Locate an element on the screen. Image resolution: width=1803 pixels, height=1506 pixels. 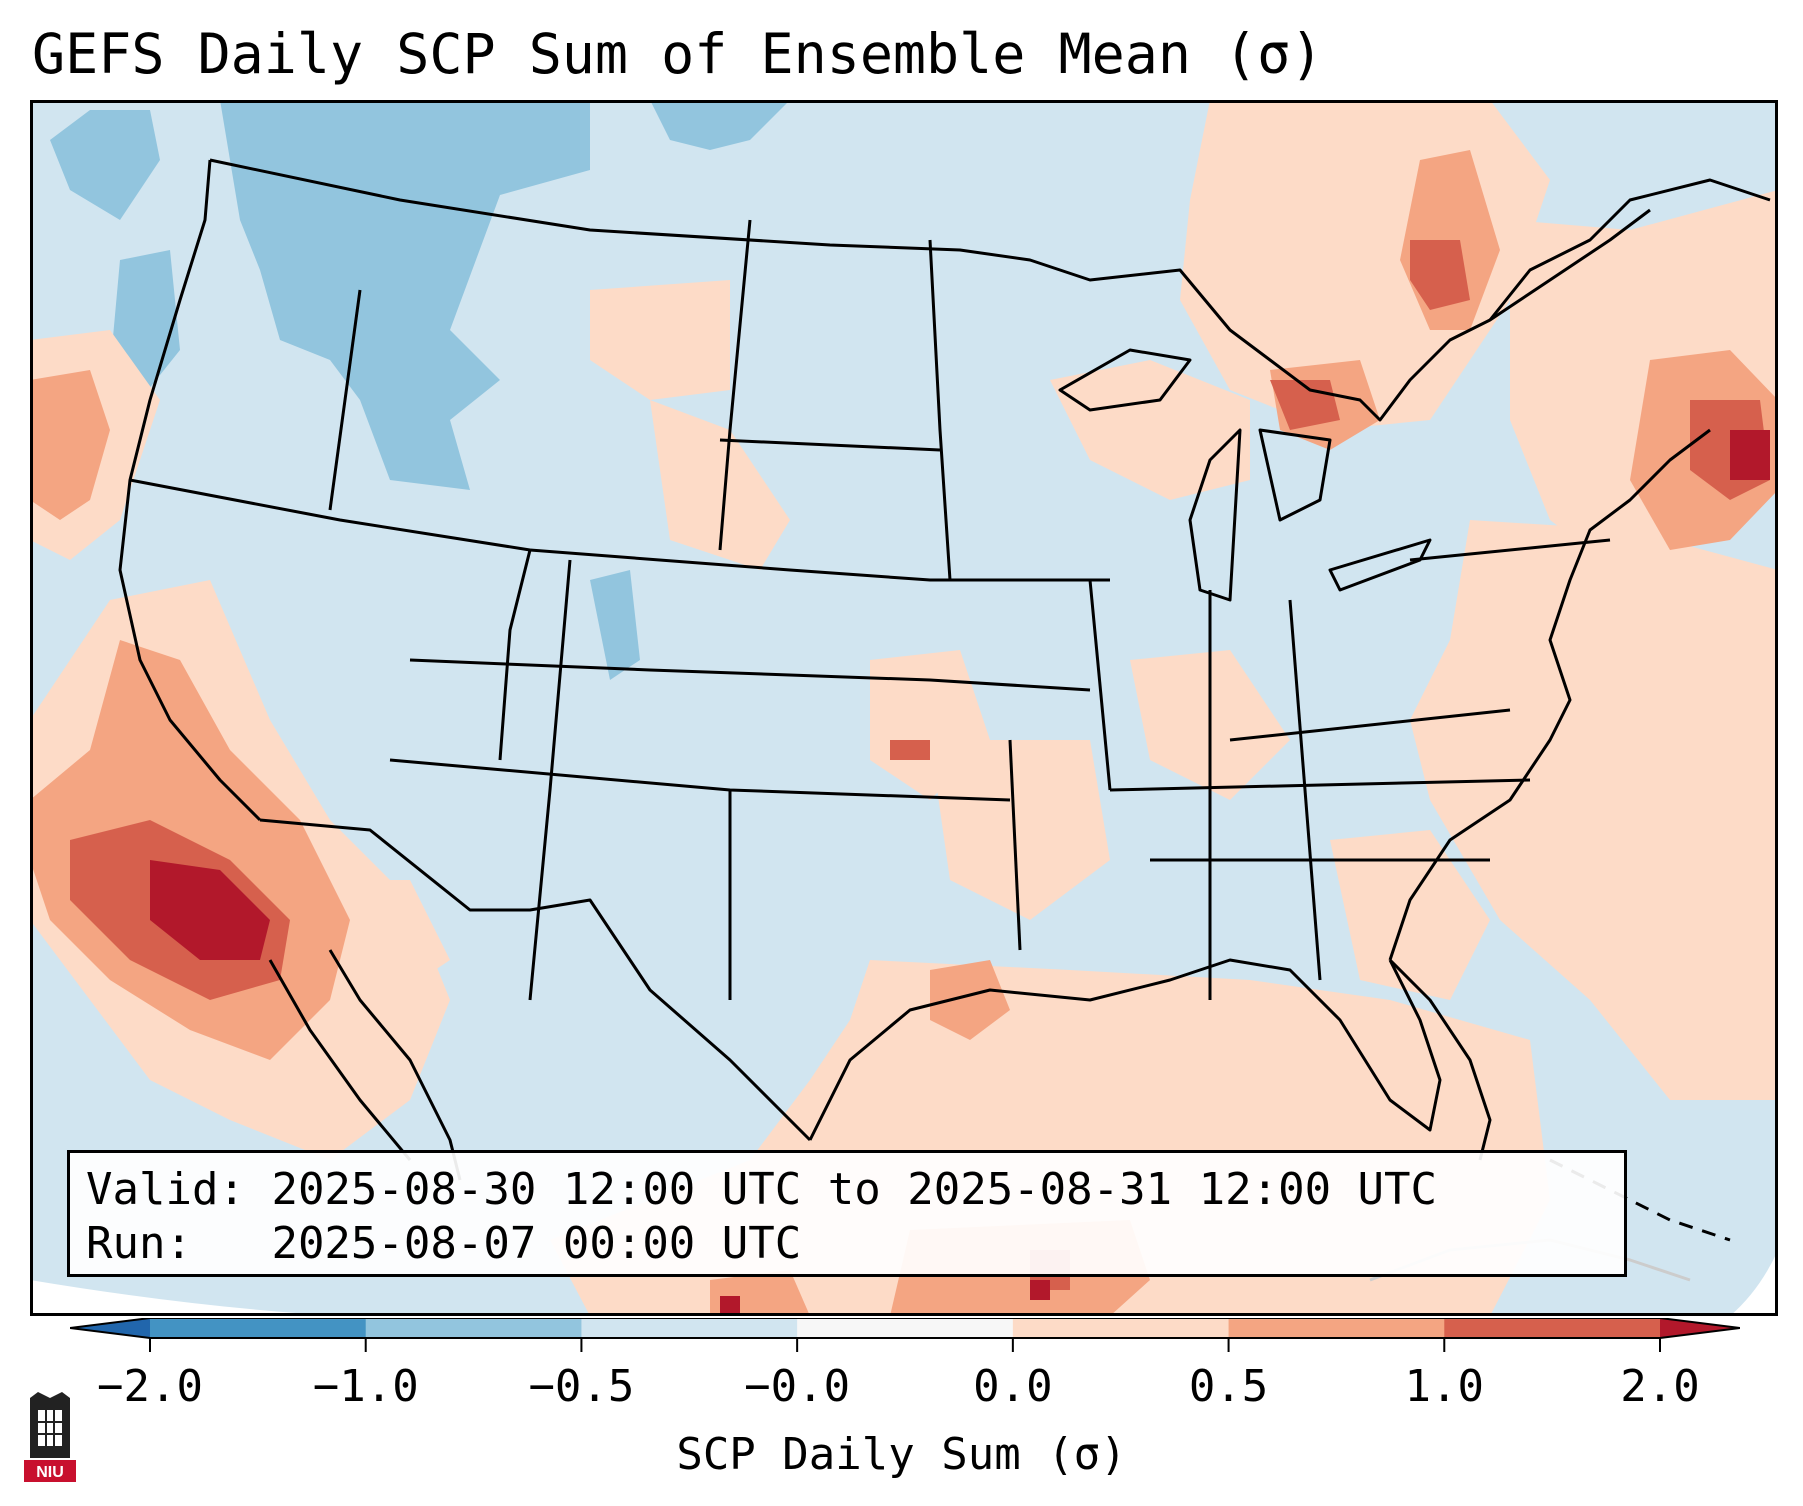
east-coastline is located at coordinates (1549, 694).